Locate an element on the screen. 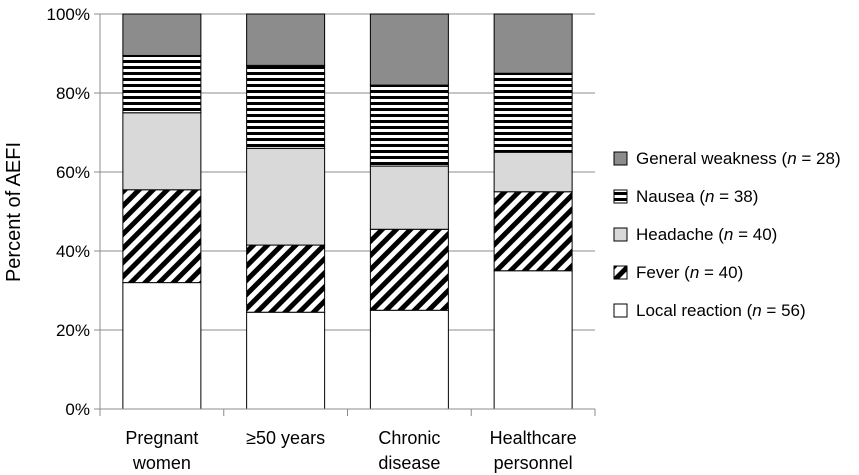 The width and height of the screenshot is (859, 475). x-tick-label: ≥50 years is located at coordinates (285, 438).